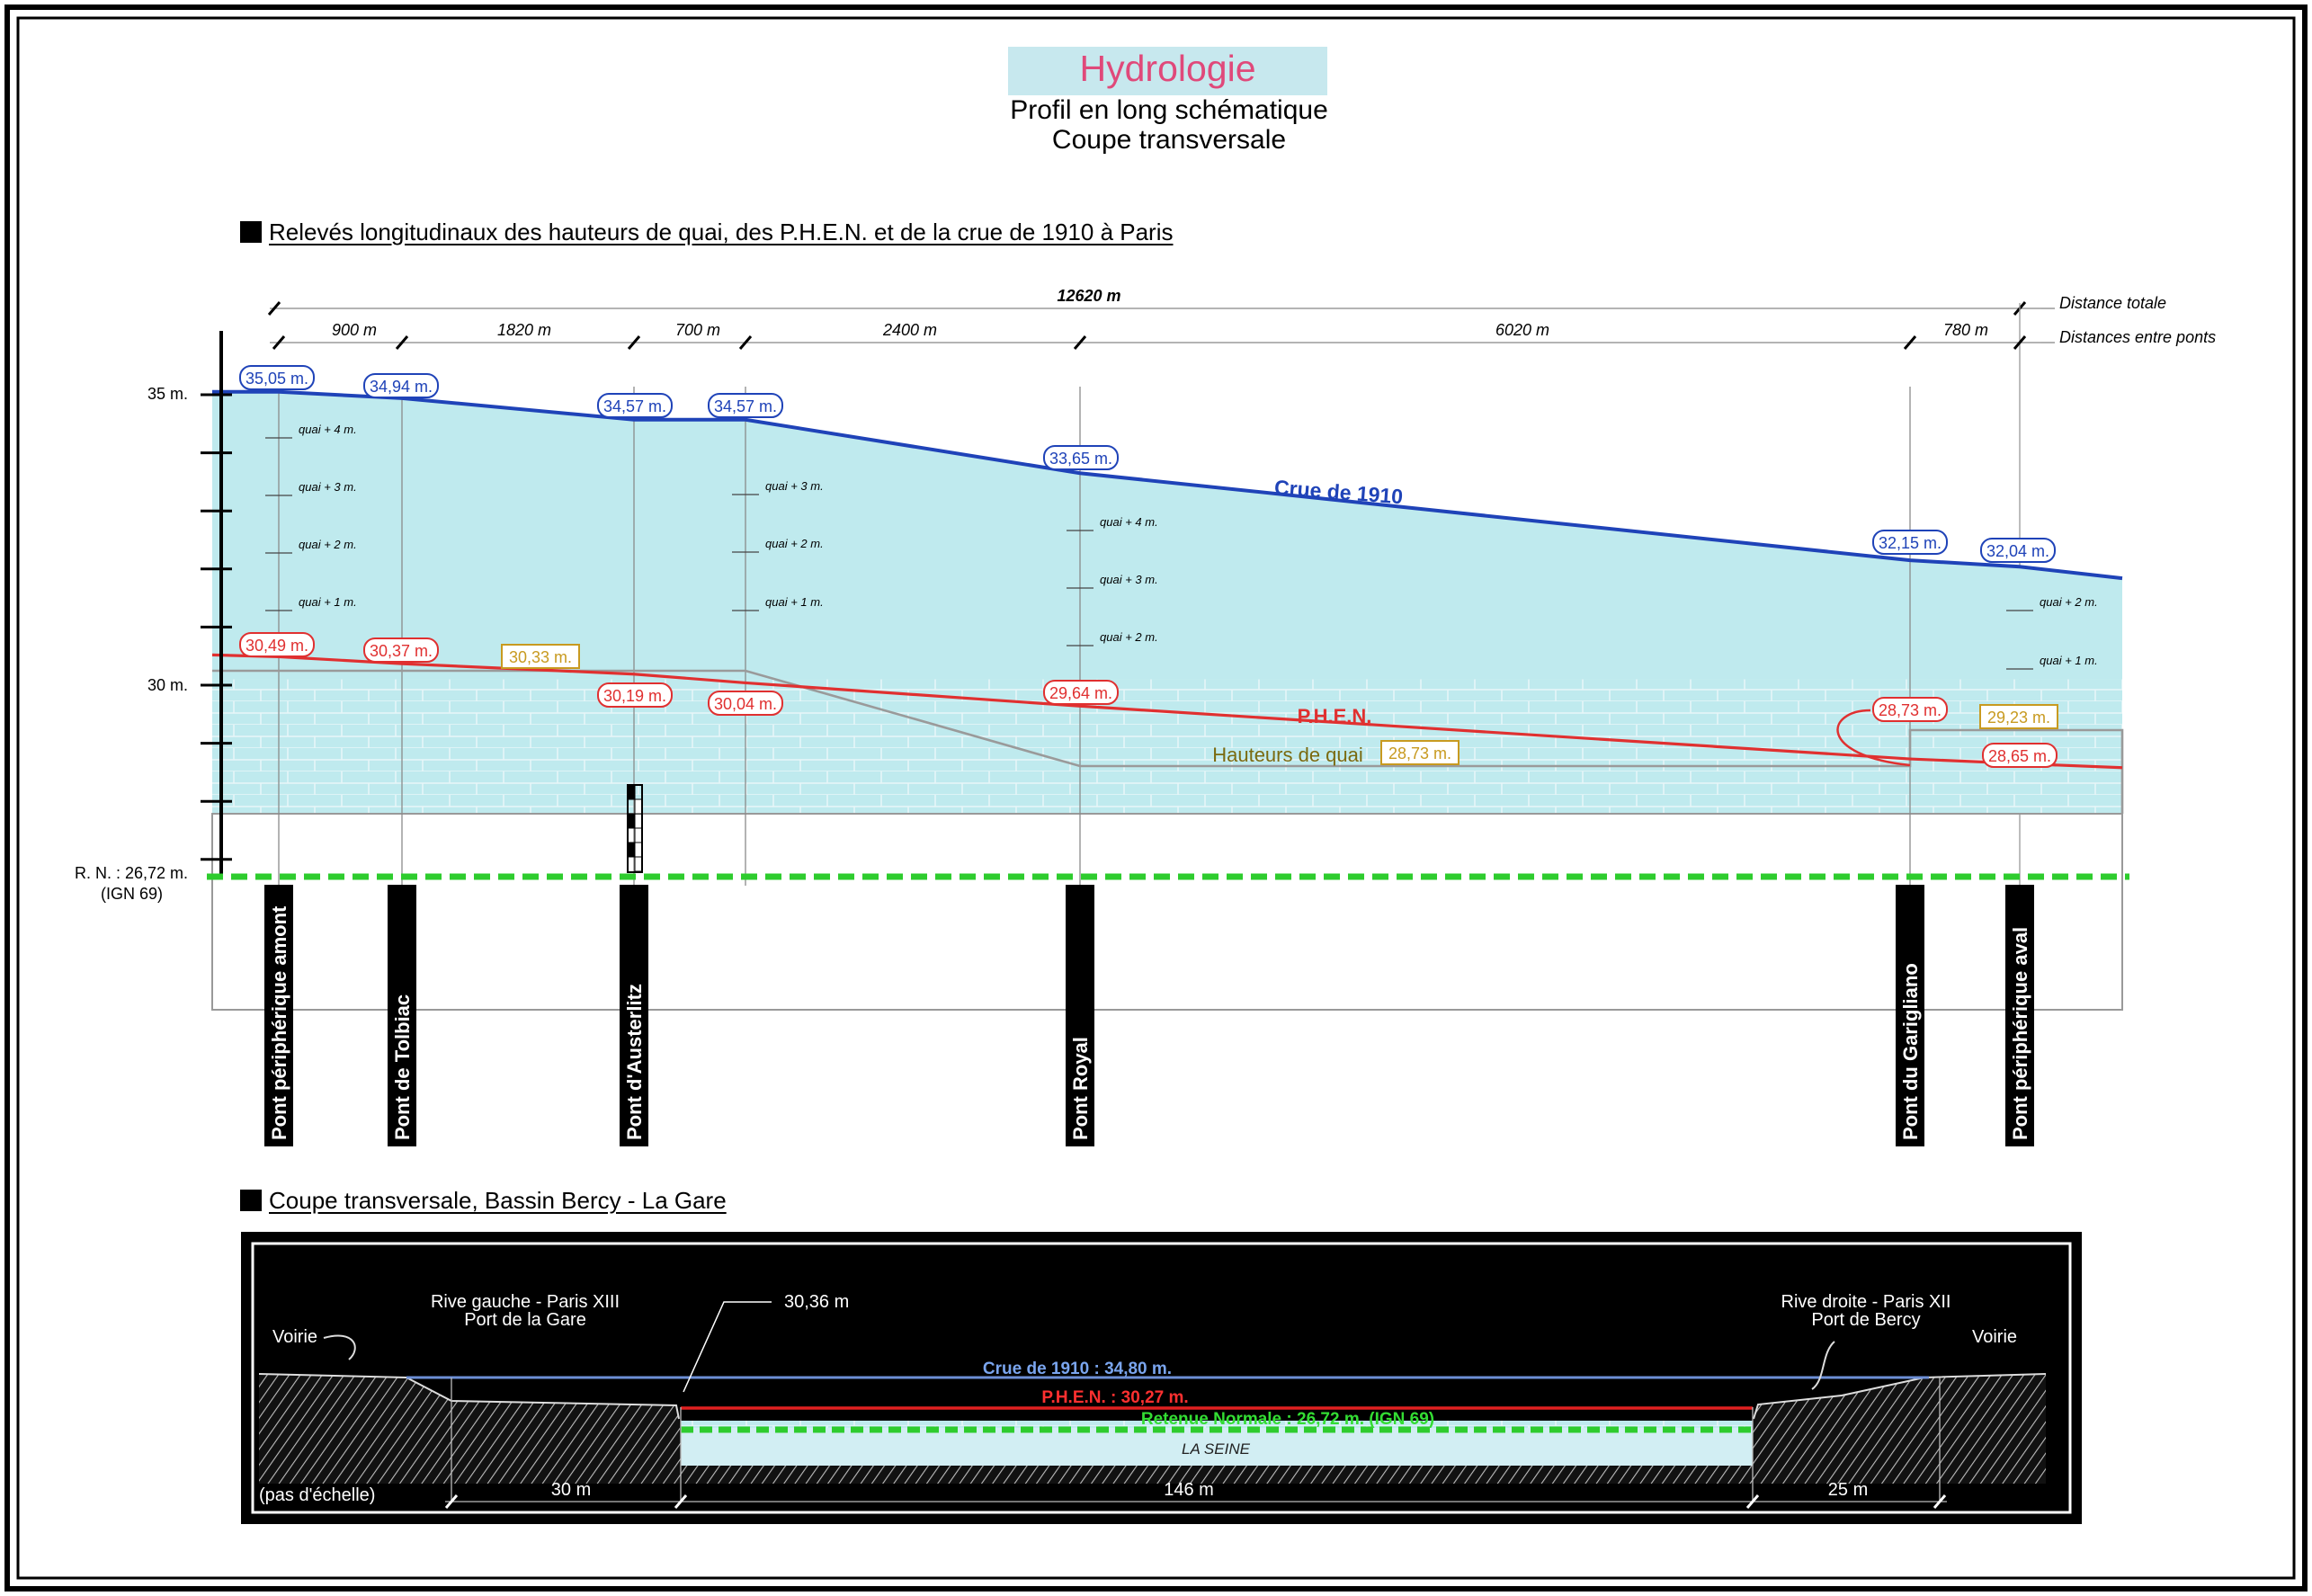 The height and width of the screenshot is (1596, 2312). What do you see at coordinates (816, 1302) in the screenshot?
I see `level-3036-label: 30,36 m` at bounding box center [816, 1302].